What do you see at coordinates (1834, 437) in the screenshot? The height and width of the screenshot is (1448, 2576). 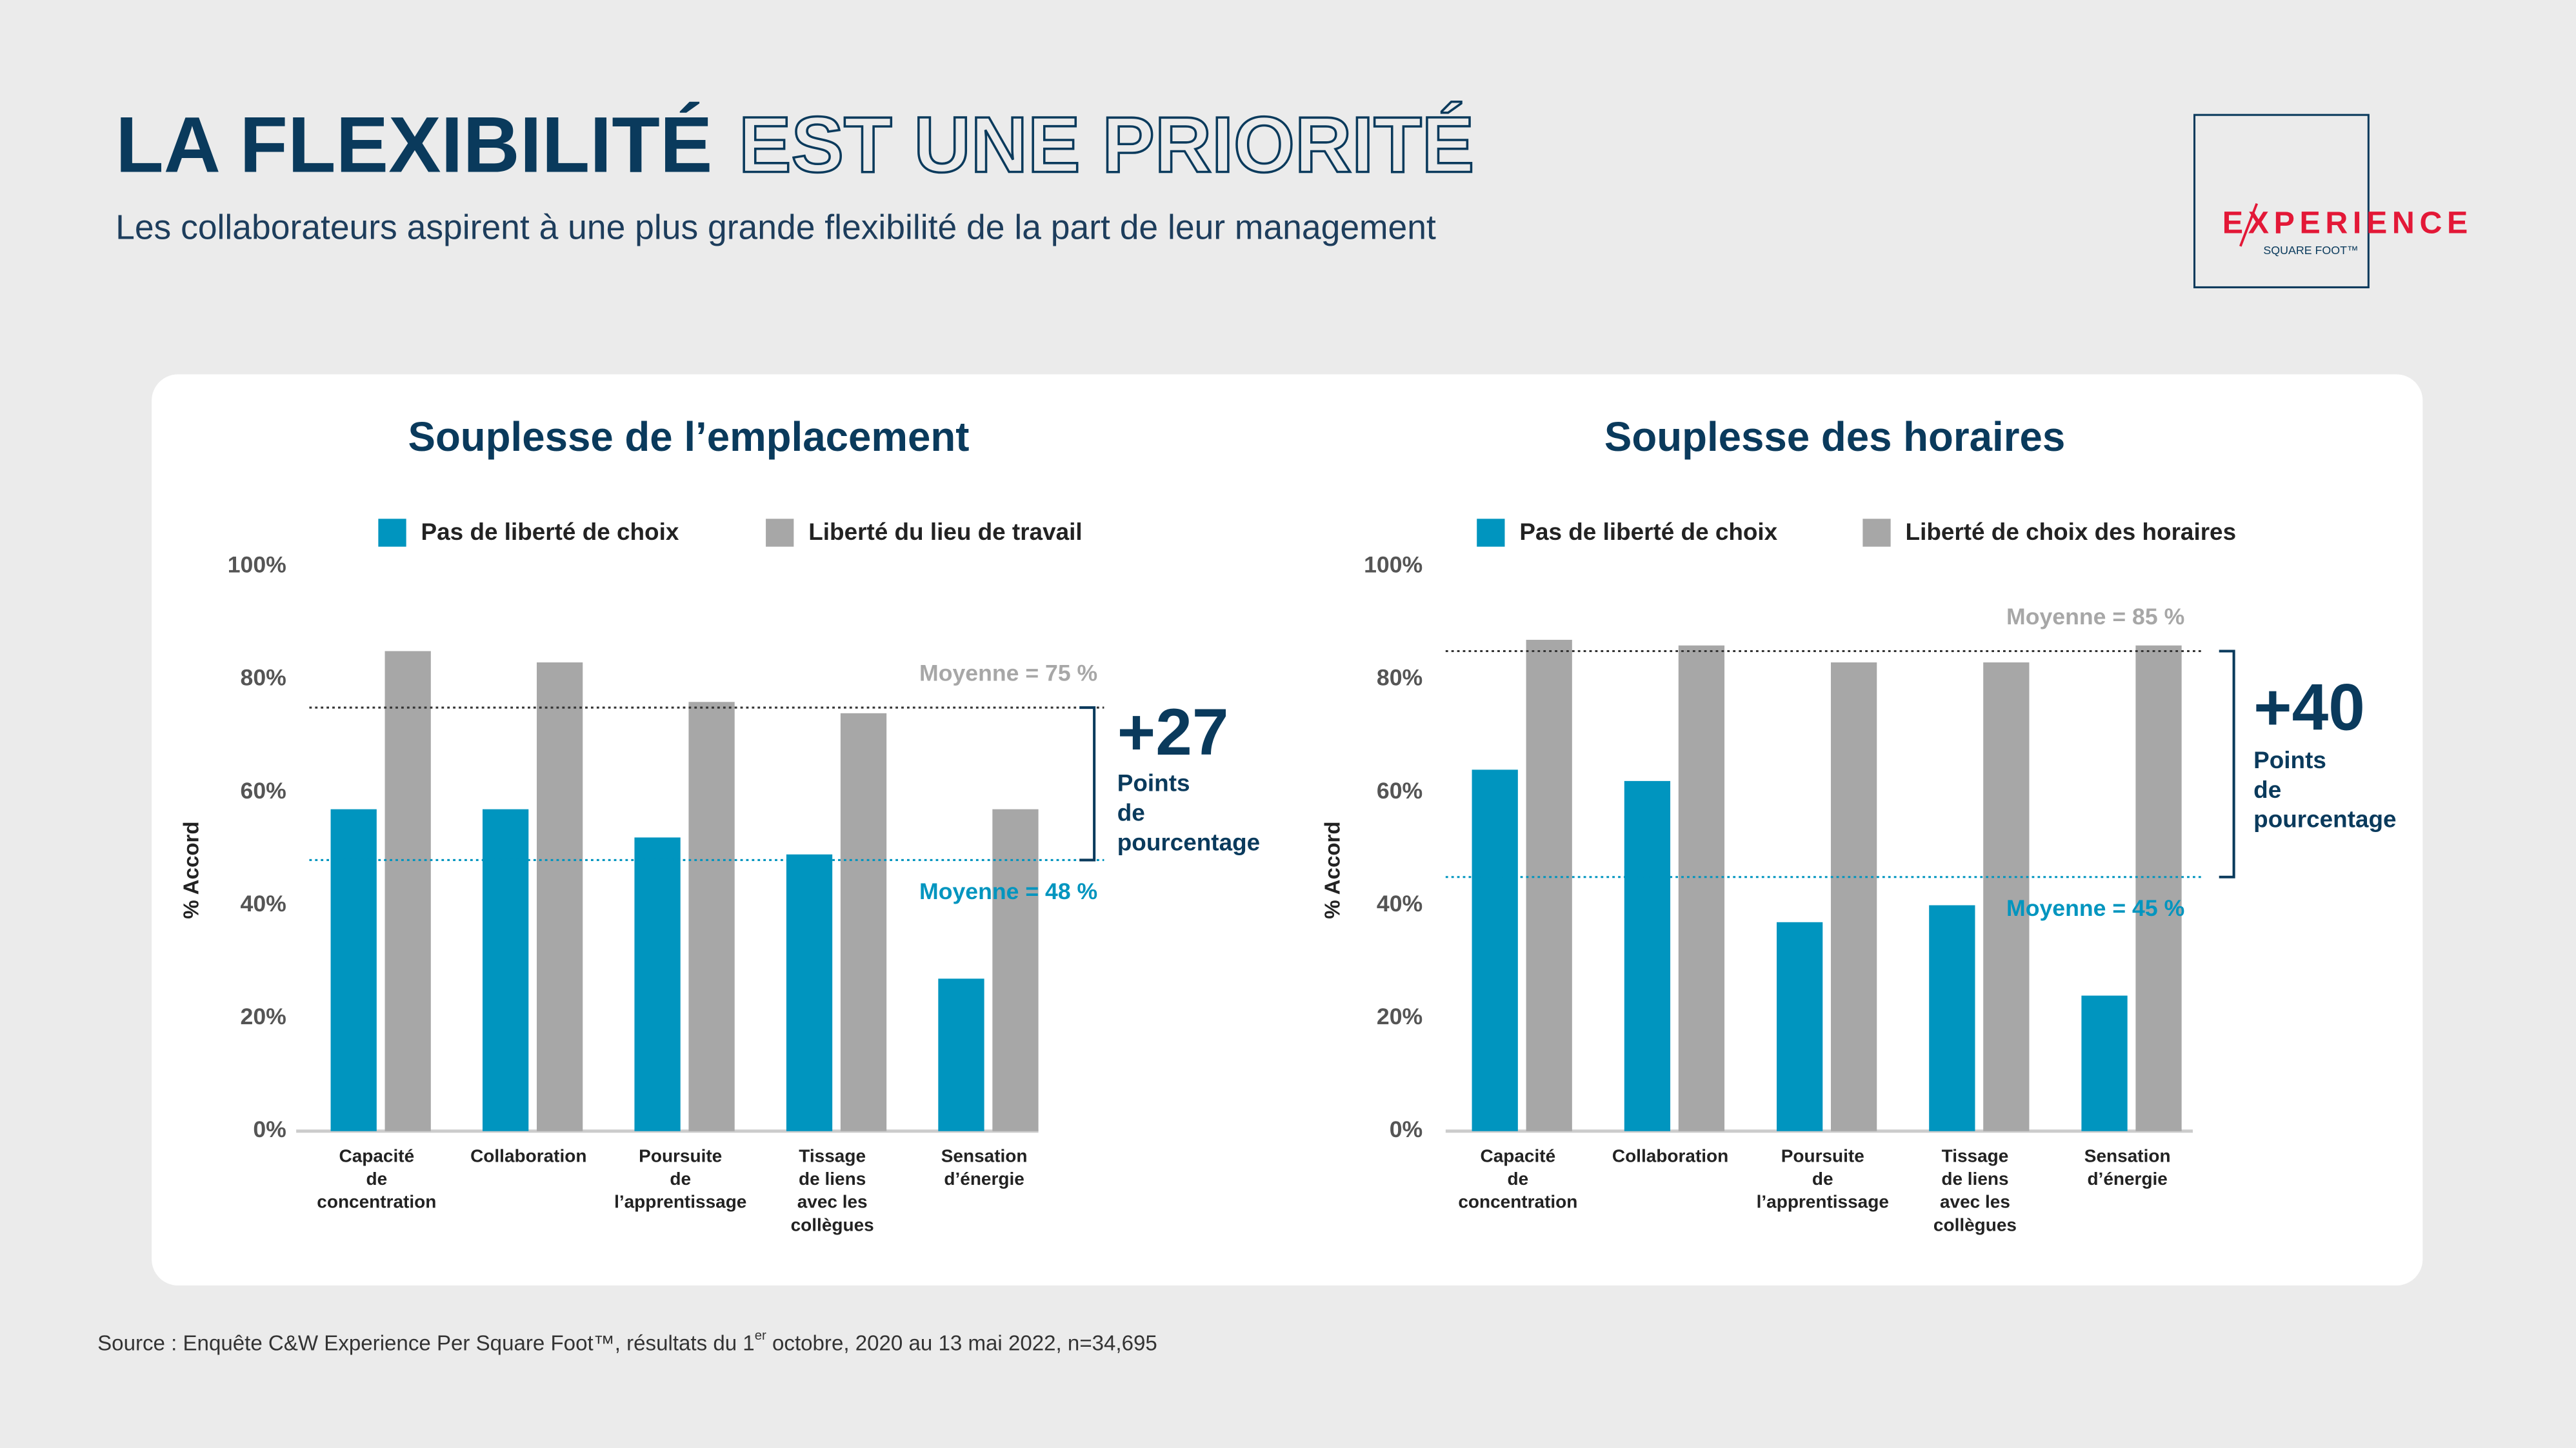 I see `chart-title: Souplesse des horaires` at bounding box center [1834, 437].